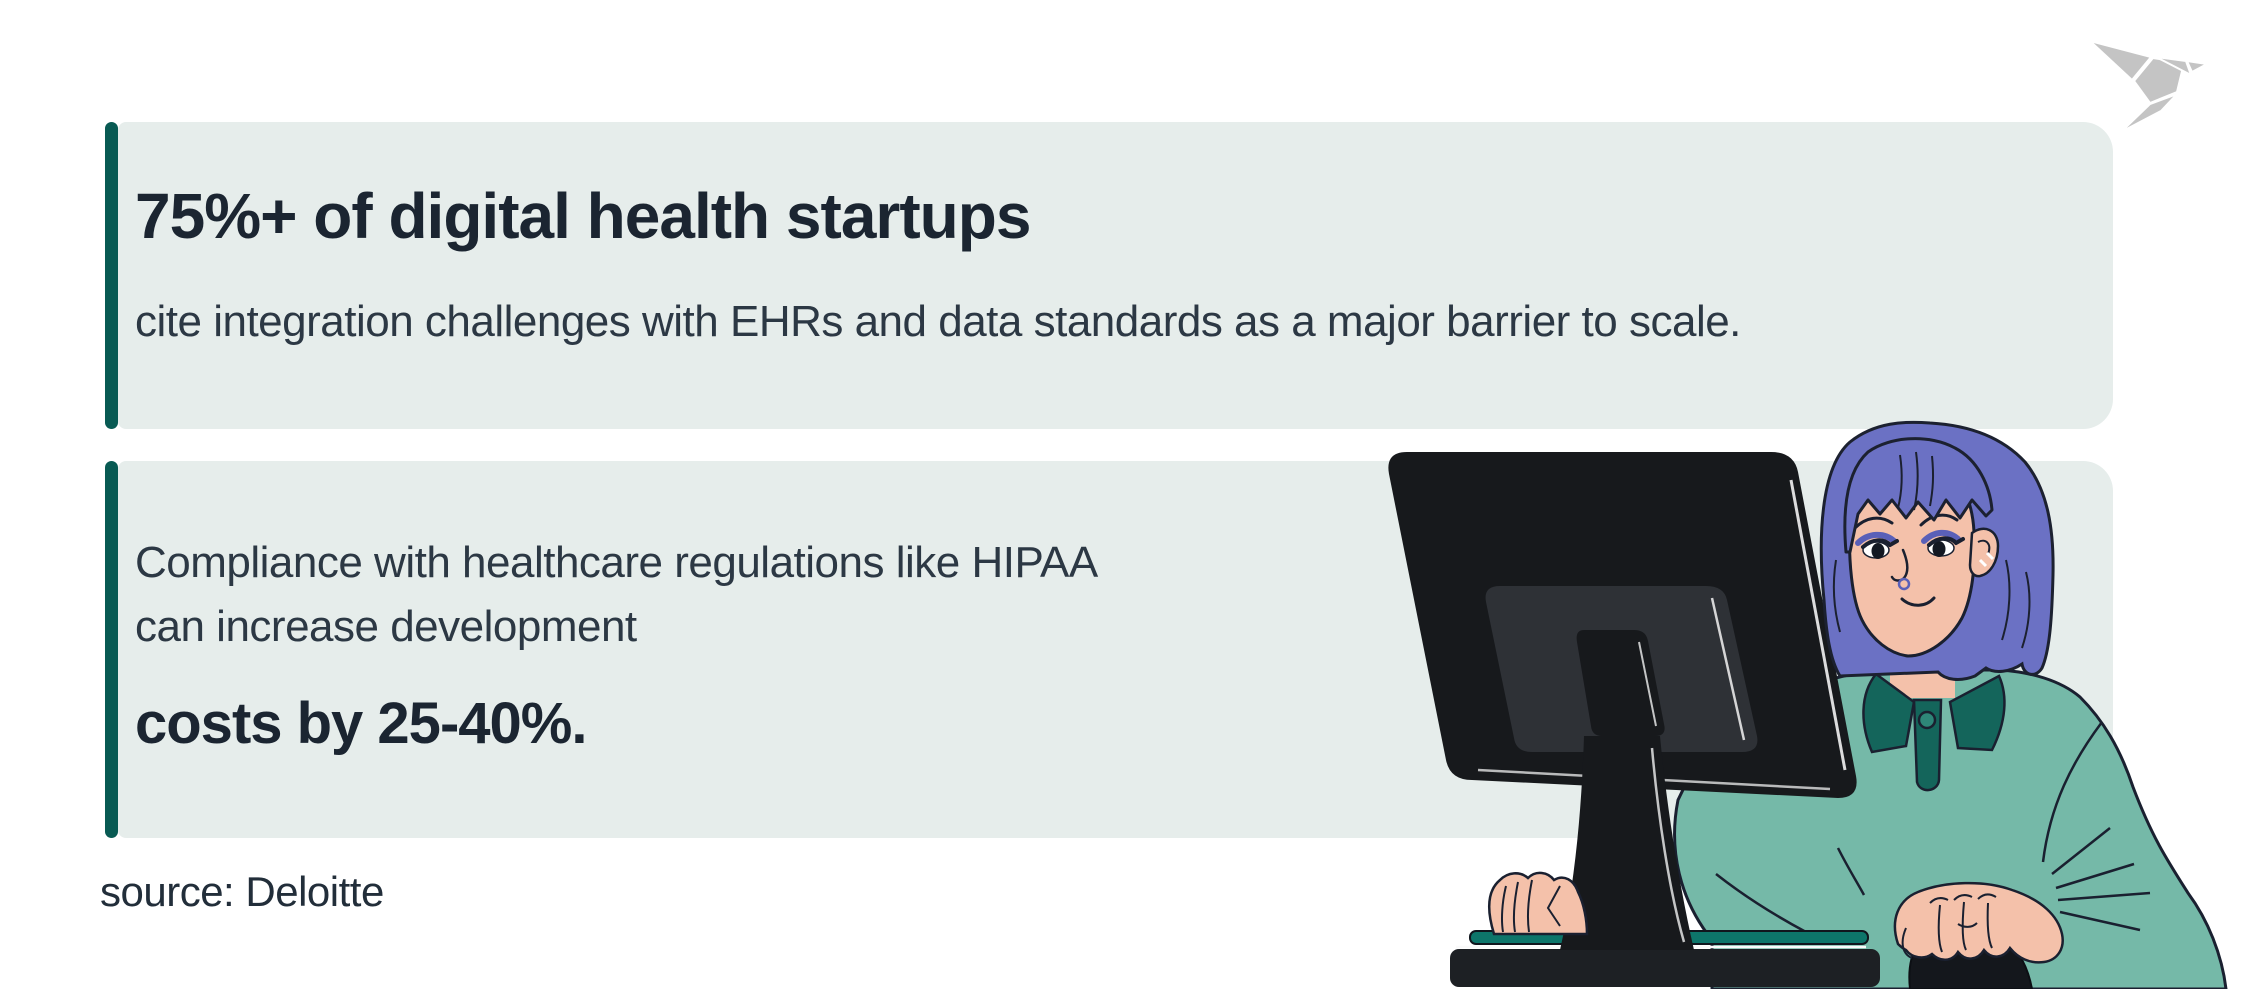 The image size is (2250, 989). What do you see at coordinates (242, 891) in the screenshot?
I see `source-caption: source: Deloitte` at bounding box center [242, 891].